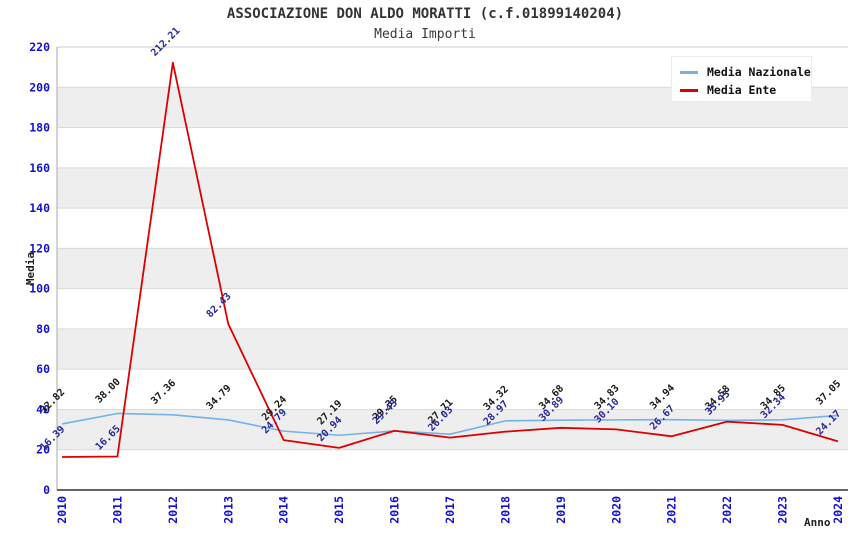 Image resolution: width=850 pixels, height=550 pixels. I want to click on point-label: 38.00, so click(108, 391).